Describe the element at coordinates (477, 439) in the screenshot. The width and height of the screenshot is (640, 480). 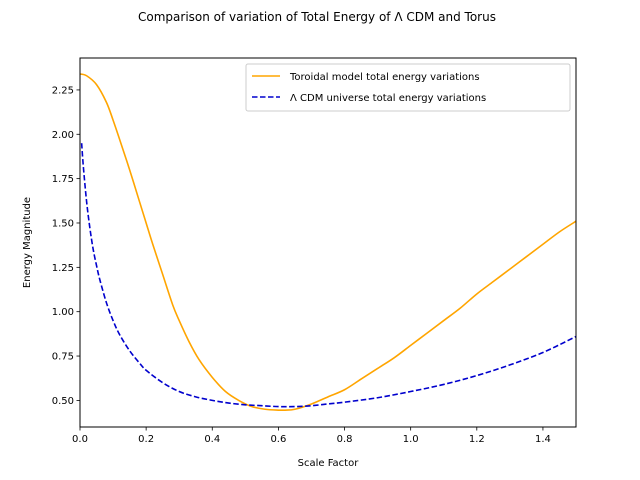
I see `x-tick-label: 1.2` at that location.